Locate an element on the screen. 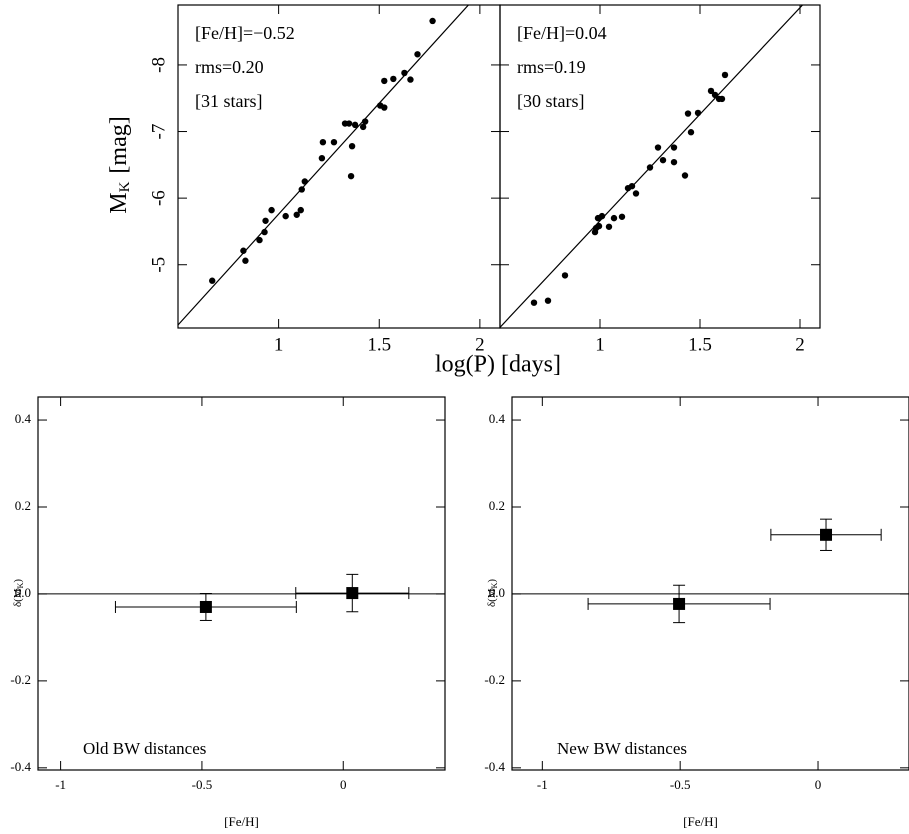 The height and width of the screenshot is (834, 909). y-tick-label: 0.4 is located at coordinates (497, 418).